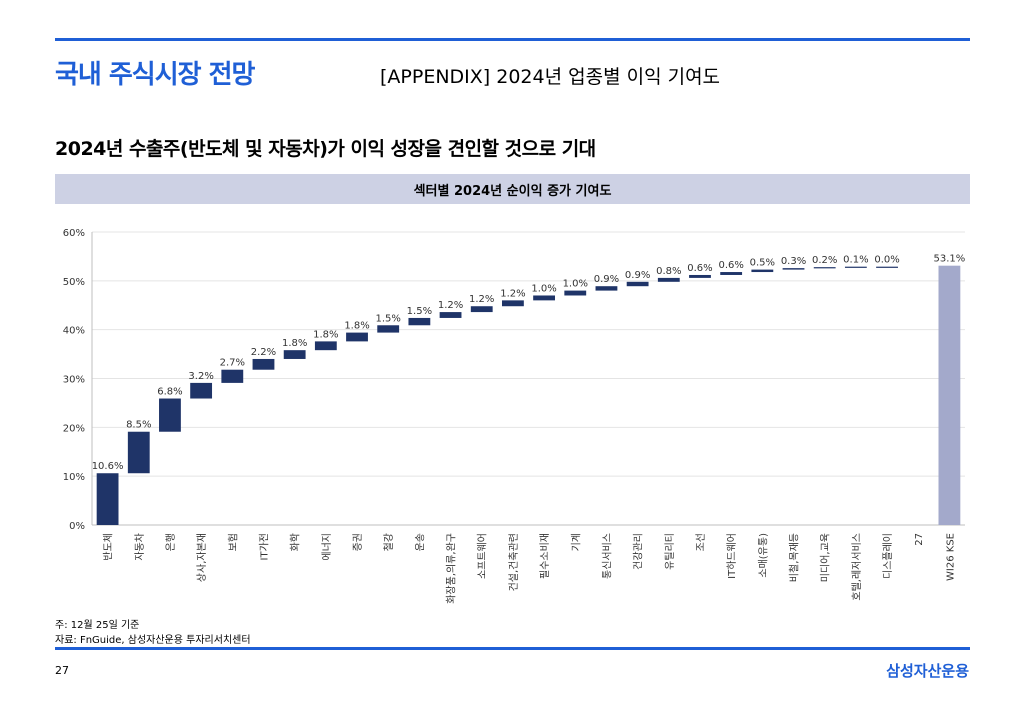  Describe the element at coordinates (325, 149) in the screenshot. I see `page-headline: 2024년 수출주(반도체 및 자동차)가 이익 성장을 견인할 것으로 기대` at that location.